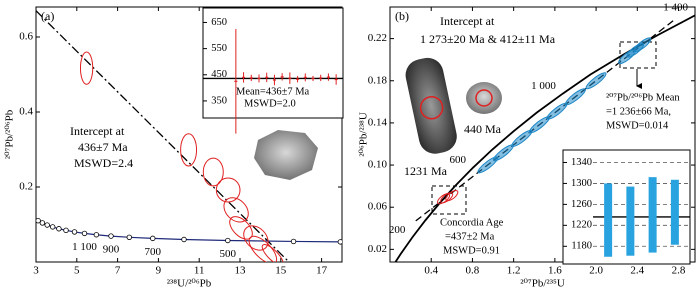 The width and height of the screenshot is (700, 290). I want to click on y-tick-label: 0.02, so click(377, 249).